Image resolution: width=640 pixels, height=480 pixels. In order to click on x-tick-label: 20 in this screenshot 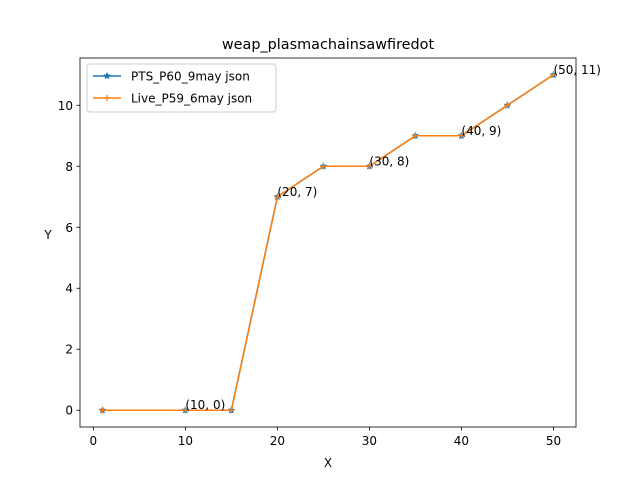, I will do `click(277, 441)`.